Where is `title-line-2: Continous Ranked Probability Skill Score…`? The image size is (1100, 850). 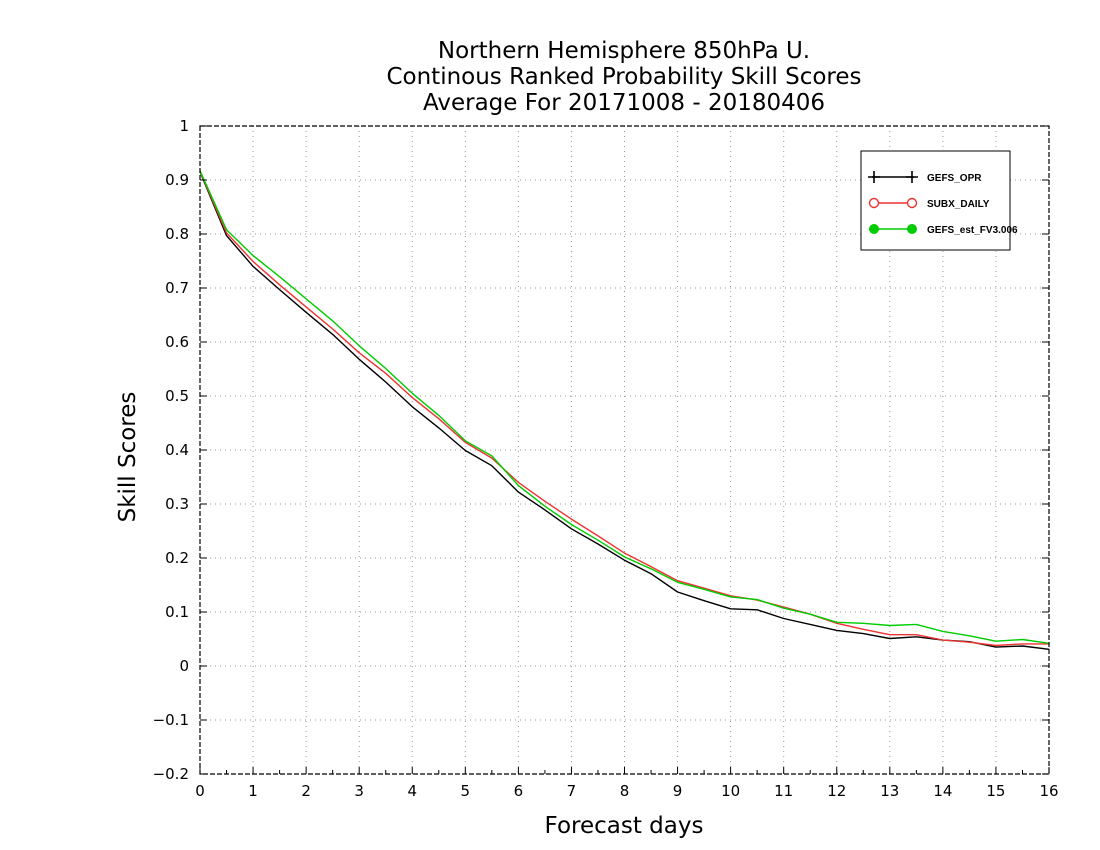
title-line-2: Continous Ranked Probability Skill Score… is located at coordinates (623, 77).